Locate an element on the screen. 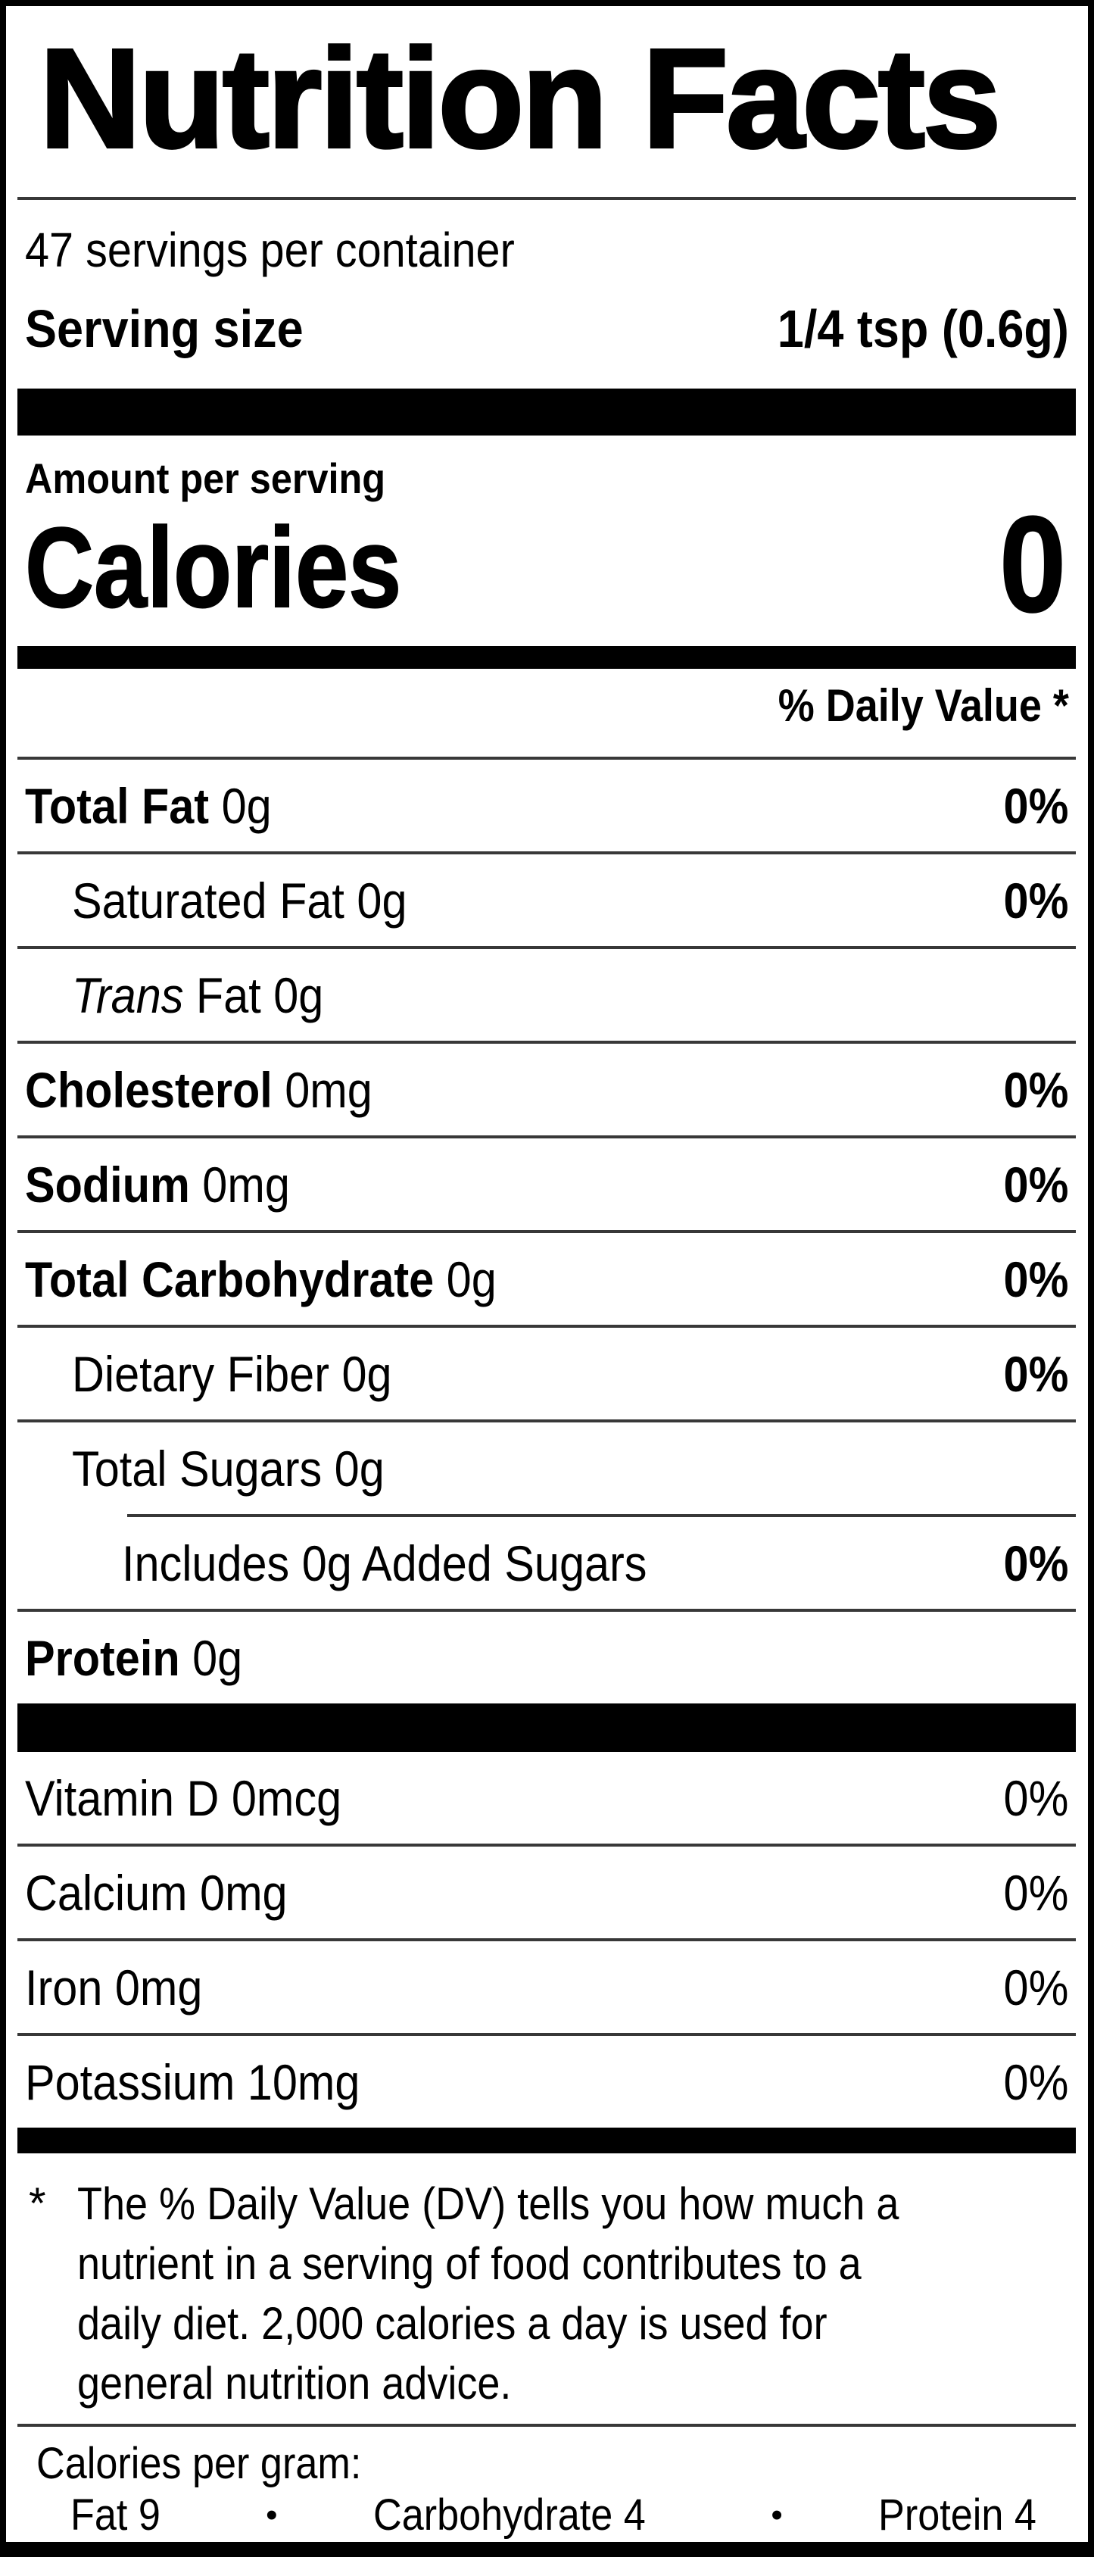 Image resolution: width=1094 pixels, height=2576 pixels. footnote-line: general nutrition advice. is located at coordinates (295, 2384).